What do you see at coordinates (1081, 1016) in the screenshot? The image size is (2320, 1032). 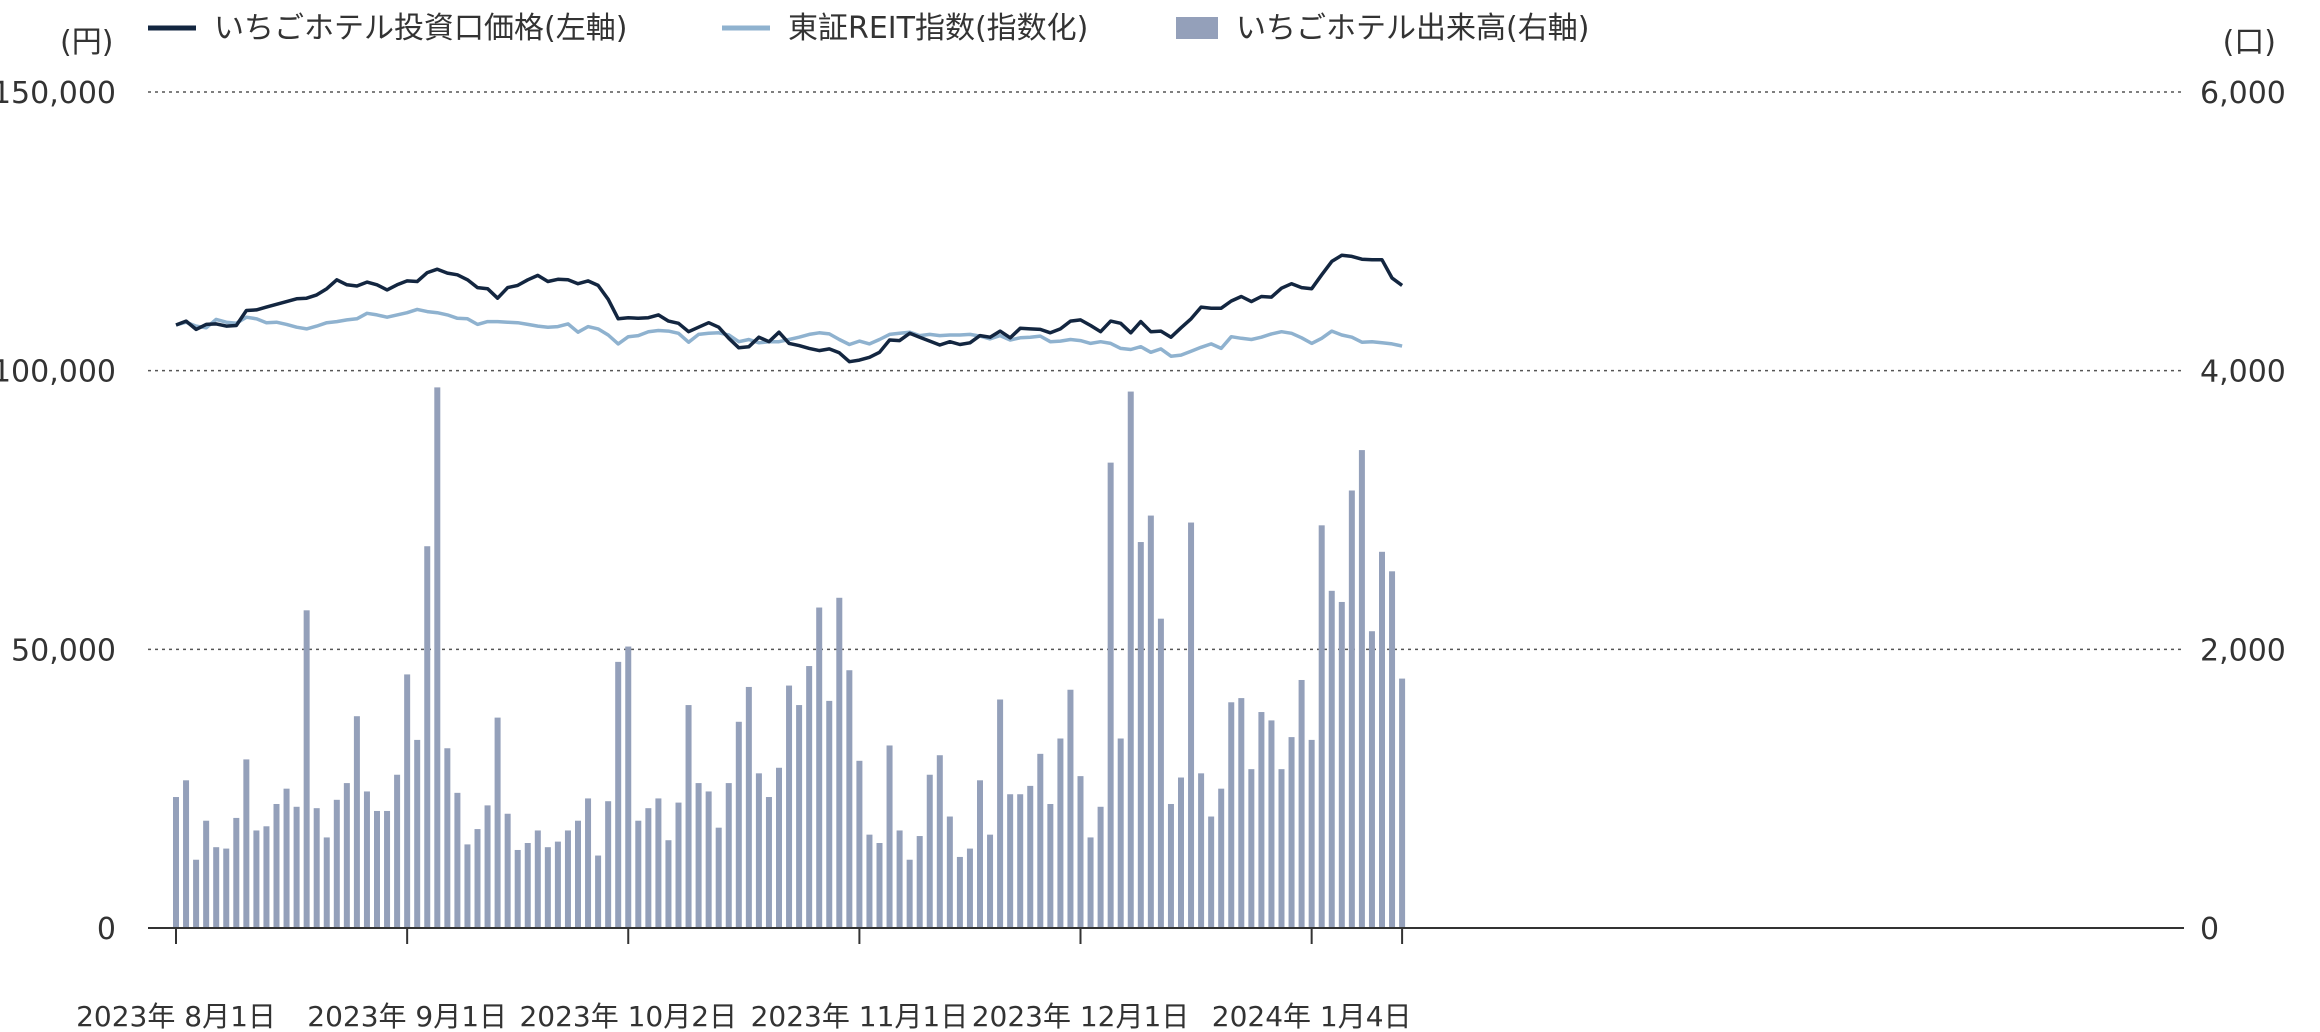 I see `x-tick-label: 2023年 12月1日` at bounding box center [1081, 1016].